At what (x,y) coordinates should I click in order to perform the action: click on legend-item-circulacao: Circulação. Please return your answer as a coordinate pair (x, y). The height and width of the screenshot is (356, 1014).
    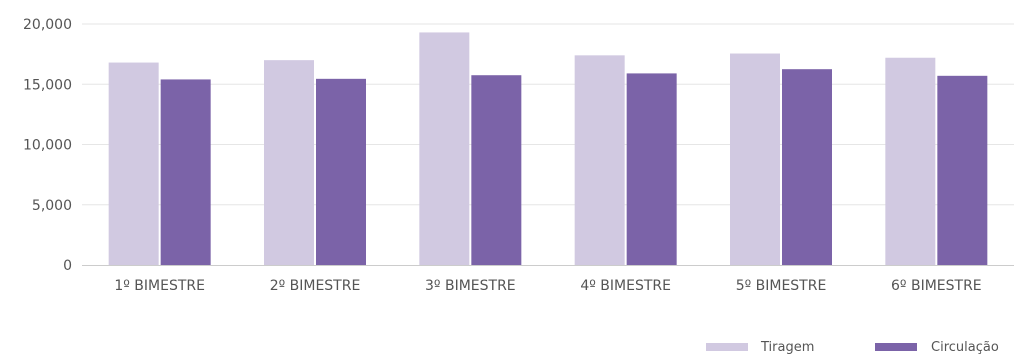
    Looking at the image, I should click on (937, 347).